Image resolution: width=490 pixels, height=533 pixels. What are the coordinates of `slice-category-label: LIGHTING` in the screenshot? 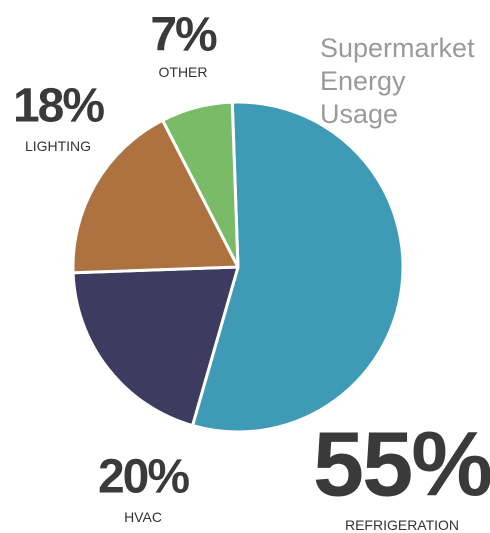 It's located at (58, 146).